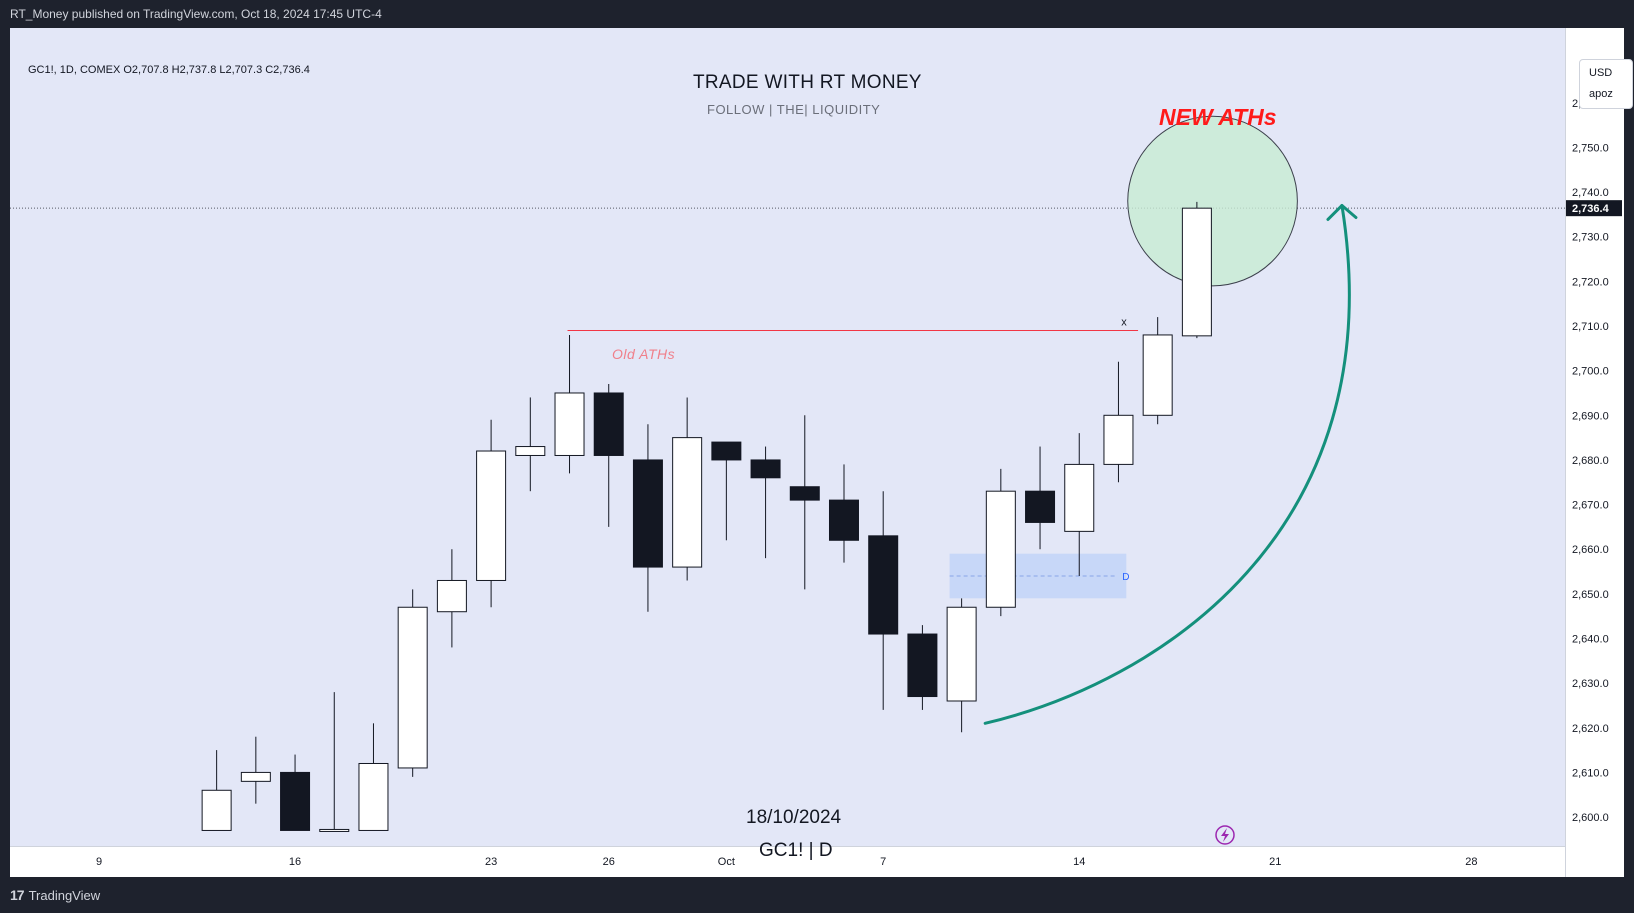  I want to click on y-tick-label: 2,700.0, so click(1590, 372).